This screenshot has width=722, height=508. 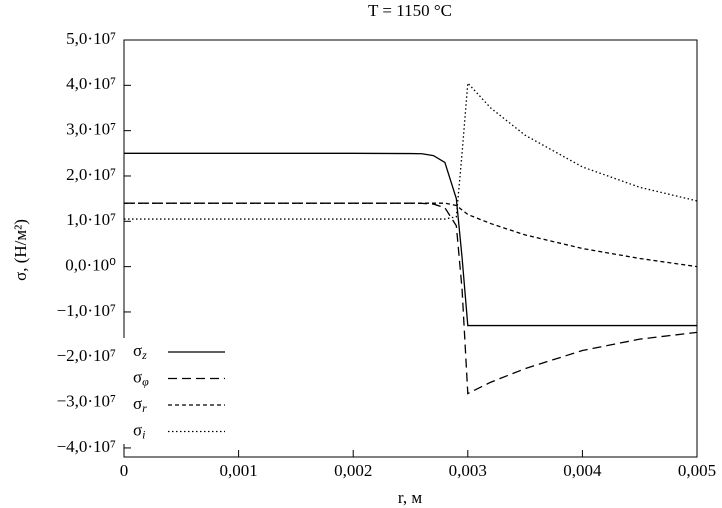 What do you see at coordinates (172, 391) in the screenshot?
I see `legend-box` at bounding box center [172, 391].